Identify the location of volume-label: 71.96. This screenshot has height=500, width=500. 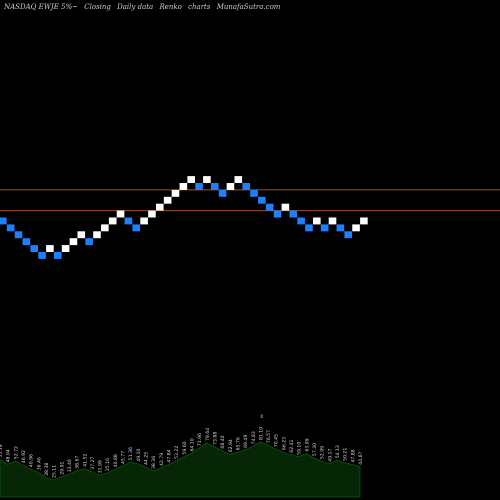
(200, 439).